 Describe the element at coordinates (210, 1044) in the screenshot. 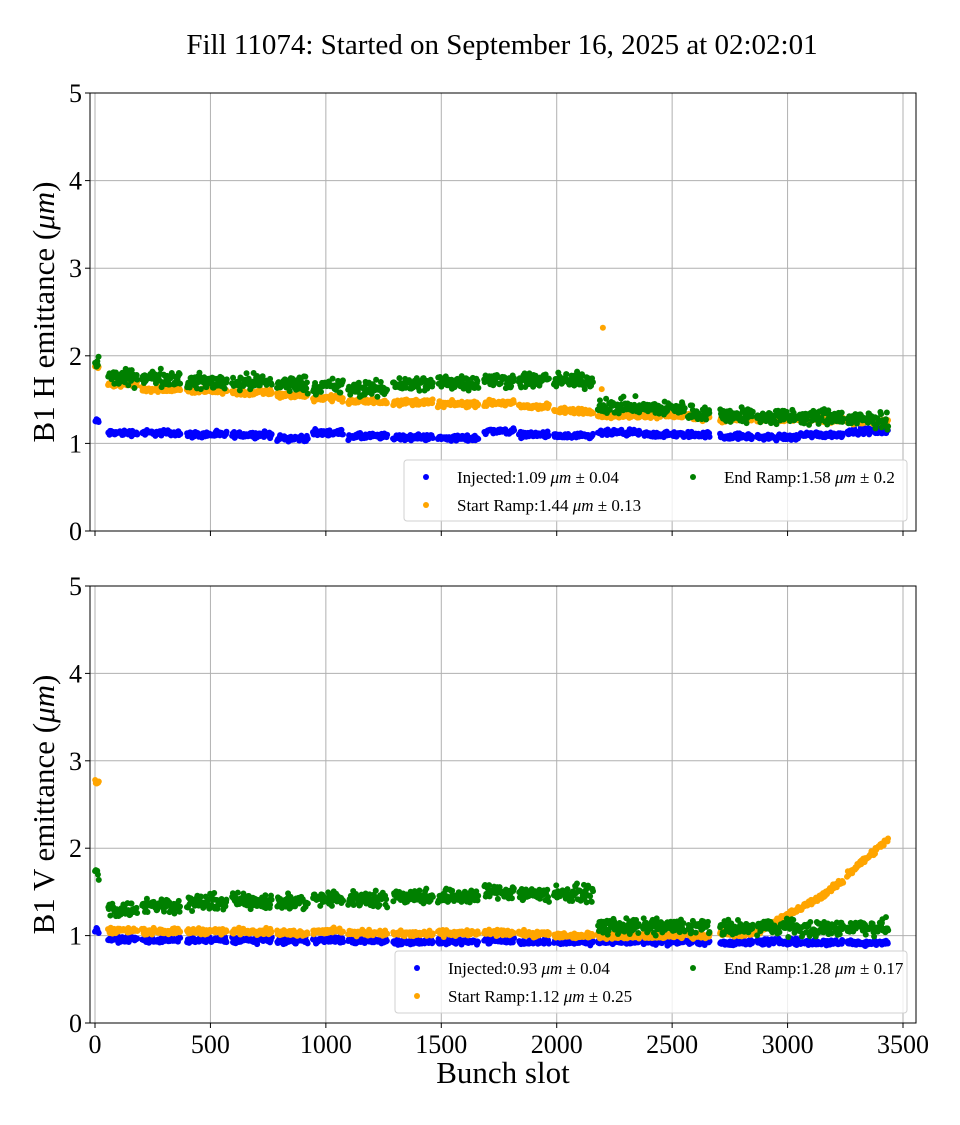

I see `x-tick-label: 500` at that location.